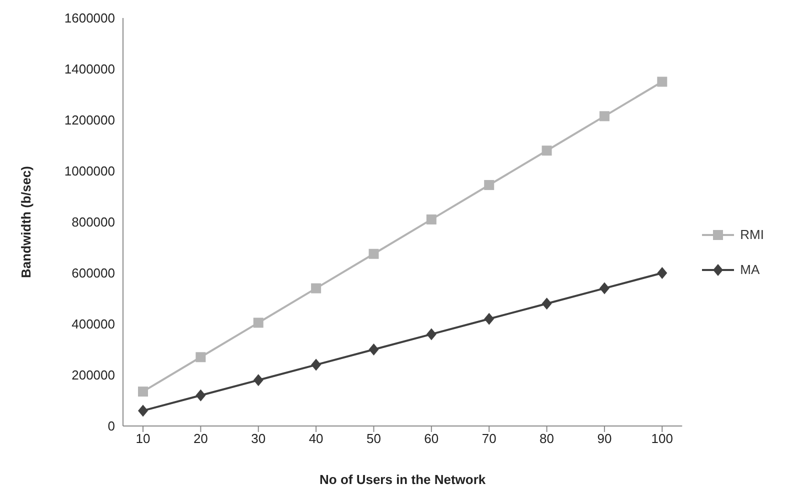  Describe the element at coordinates (403, 479) in the screenshot. I see `x-axis-title: No of Users in the Network` at that location.